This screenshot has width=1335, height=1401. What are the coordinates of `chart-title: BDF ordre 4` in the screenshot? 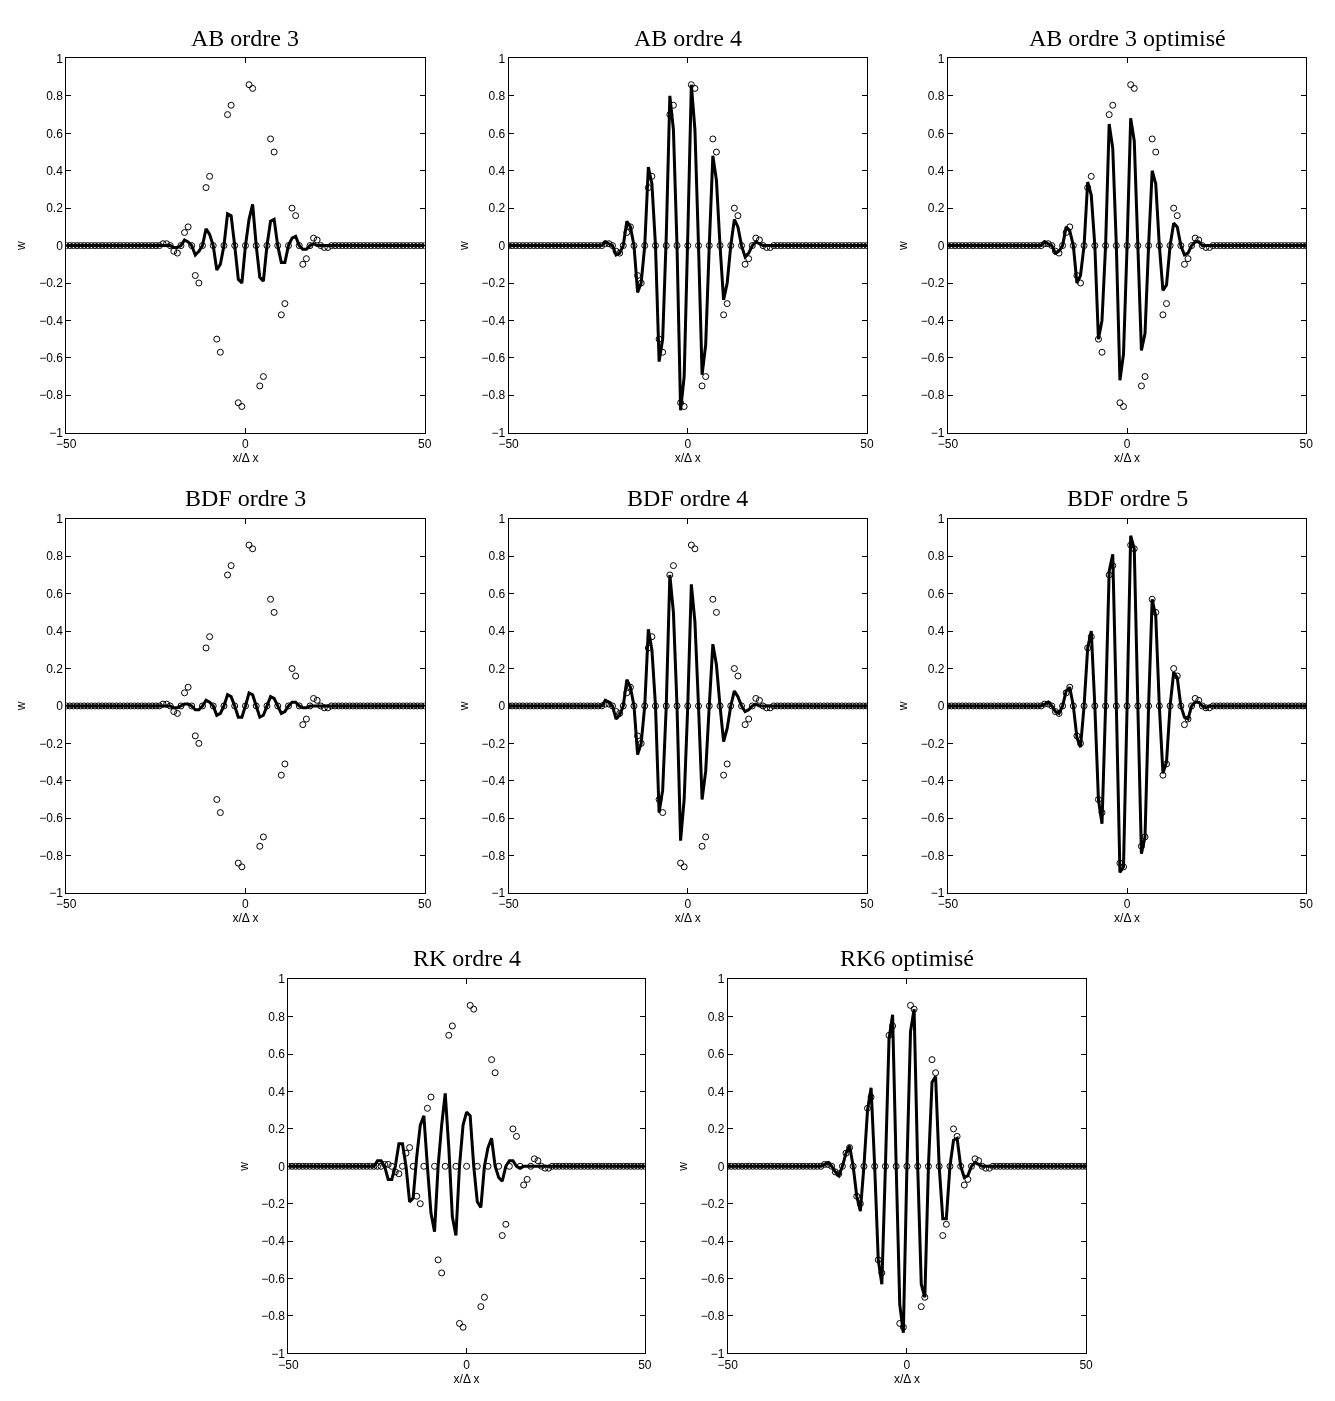 It's located at (688, 498).